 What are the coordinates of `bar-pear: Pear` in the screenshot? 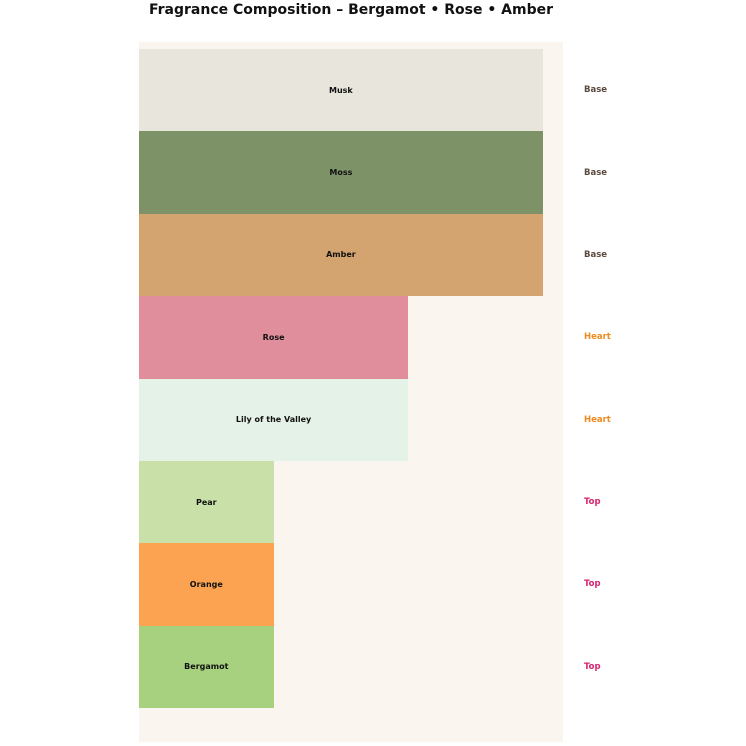 It's located at (206, 502).